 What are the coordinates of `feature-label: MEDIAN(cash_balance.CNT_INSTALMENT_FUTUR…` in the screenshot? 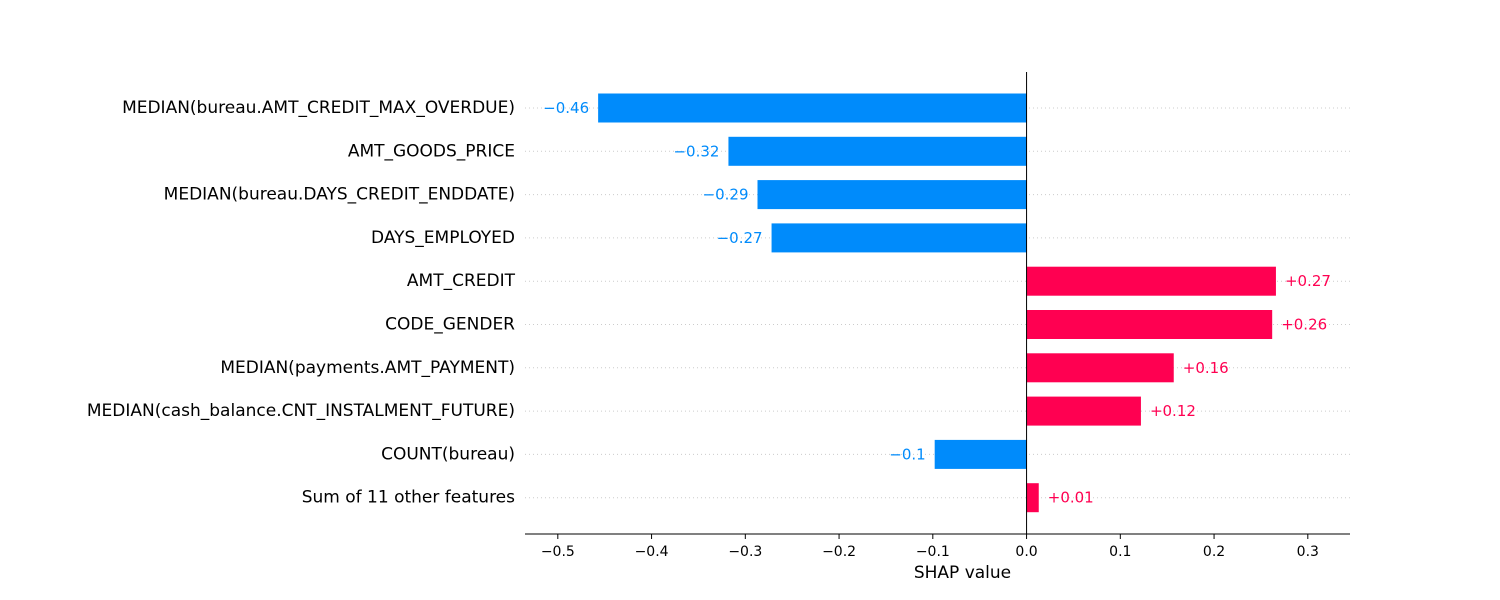 It's located at (301, 411).